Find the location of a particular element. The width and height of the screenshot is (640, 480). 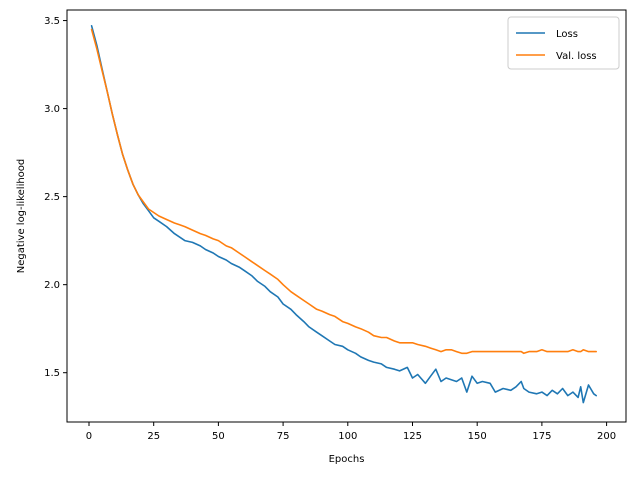

x-tick-label: 50 is located at coordinates (218, 436).